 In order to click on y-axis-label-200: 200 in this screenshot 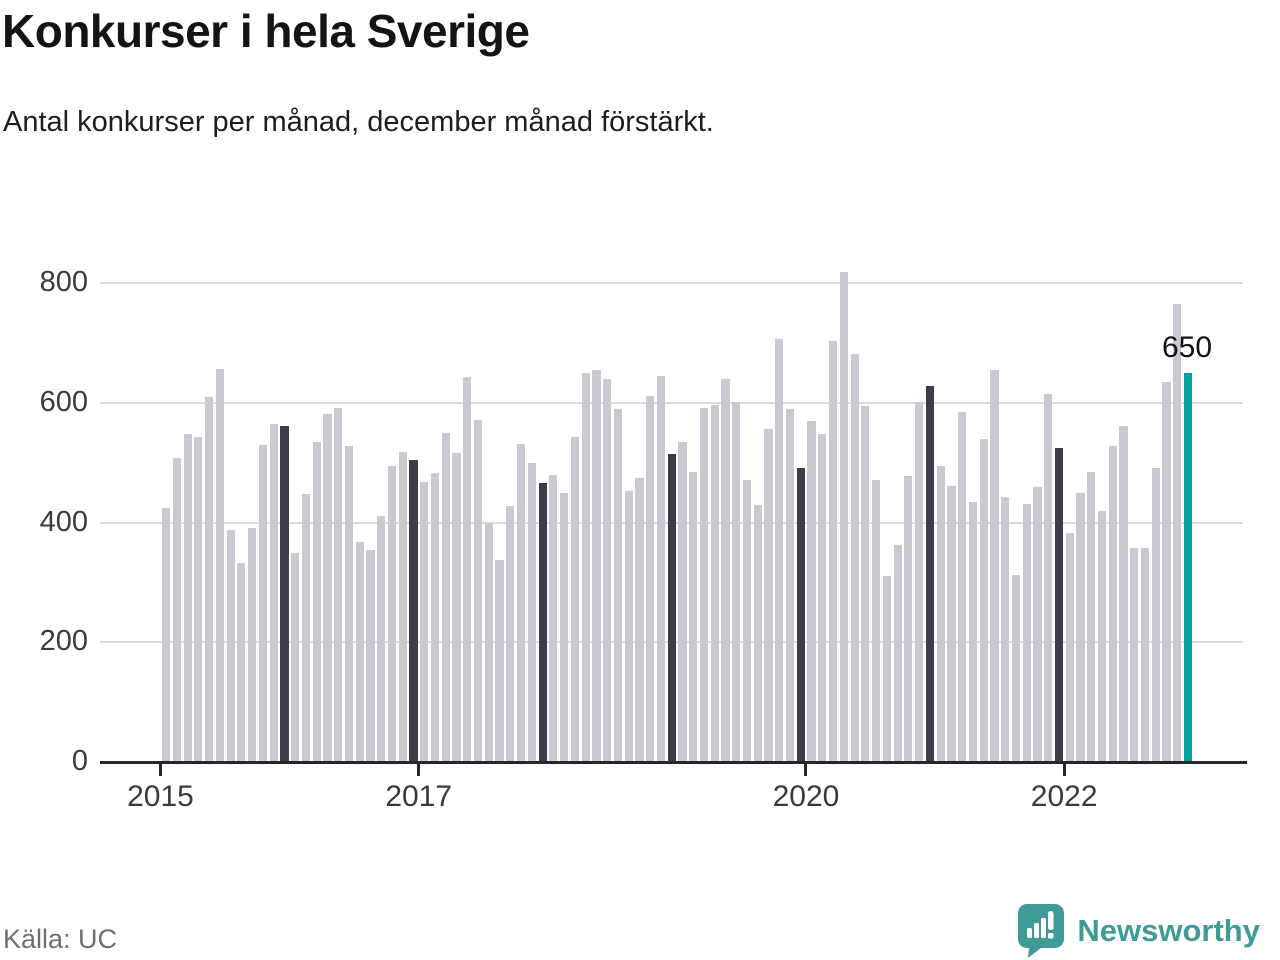, I will do `click(63, 641)`.